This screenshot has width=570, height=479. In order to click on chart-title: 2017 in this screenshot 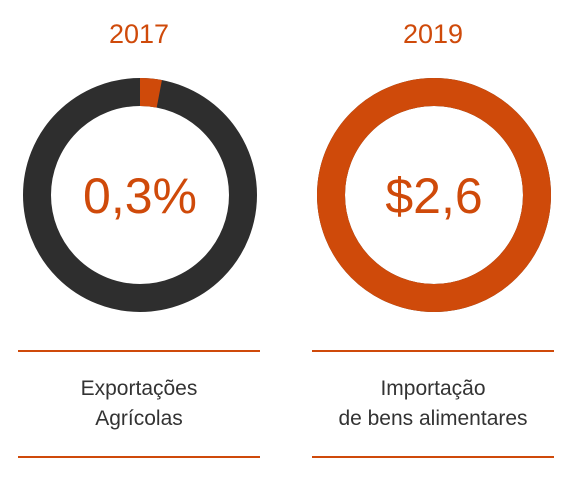, I will do `click(139, 34)`.